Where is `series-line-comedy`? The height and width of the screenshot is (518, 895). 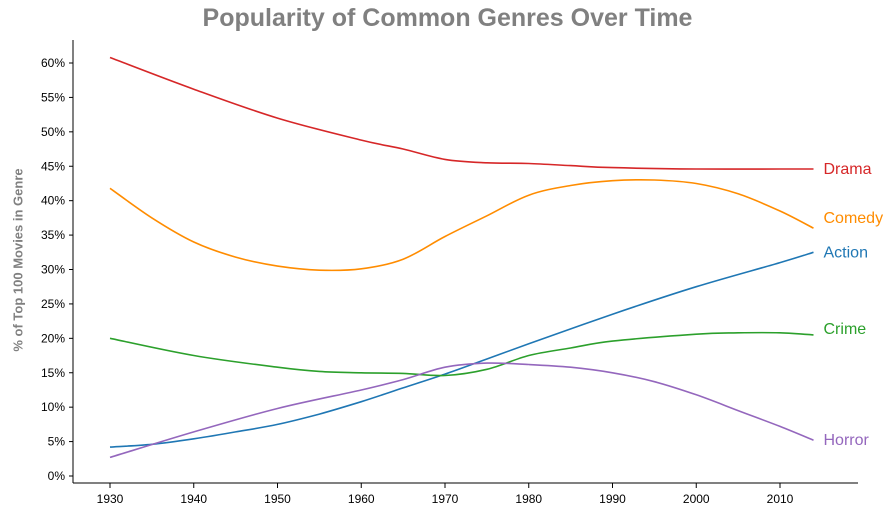 series-line-comedy is located at coordinates (461, 225).